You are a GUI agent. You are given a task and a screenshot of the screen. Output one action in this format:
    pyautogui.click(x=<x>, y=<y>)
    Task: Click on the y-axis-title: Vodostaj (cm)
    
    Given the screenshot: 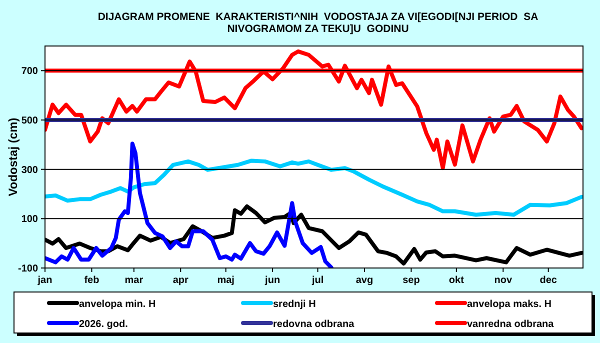 What is the action you would take?
    pyautogui.click(x=13, y=157)
    